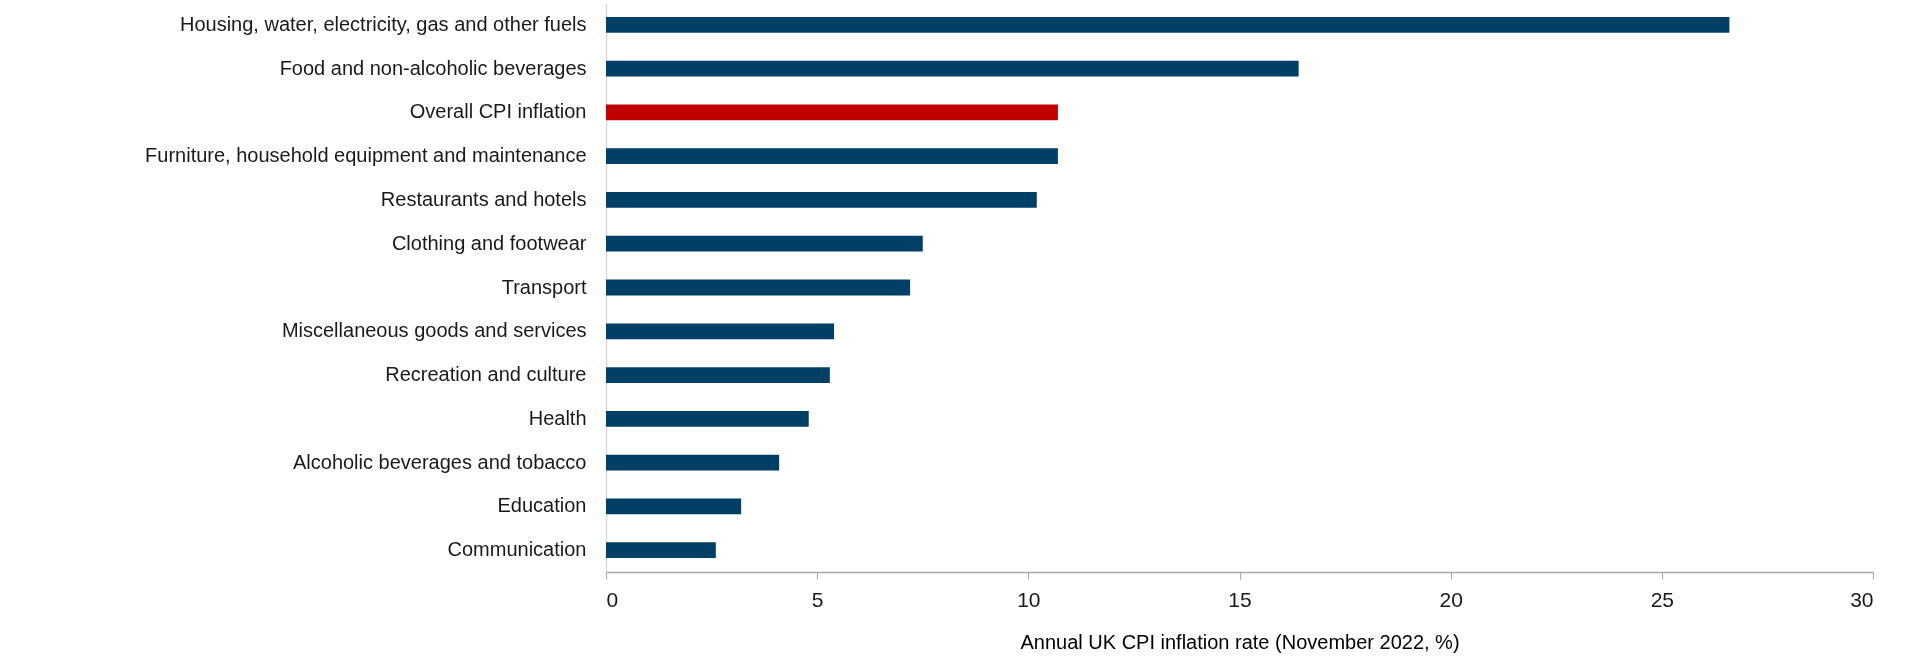 This screenshot has width=1916, height=665. Describe the element at coordinates (1862, 599) in the screenshot. I see `x-tick-label: 30` at that location.